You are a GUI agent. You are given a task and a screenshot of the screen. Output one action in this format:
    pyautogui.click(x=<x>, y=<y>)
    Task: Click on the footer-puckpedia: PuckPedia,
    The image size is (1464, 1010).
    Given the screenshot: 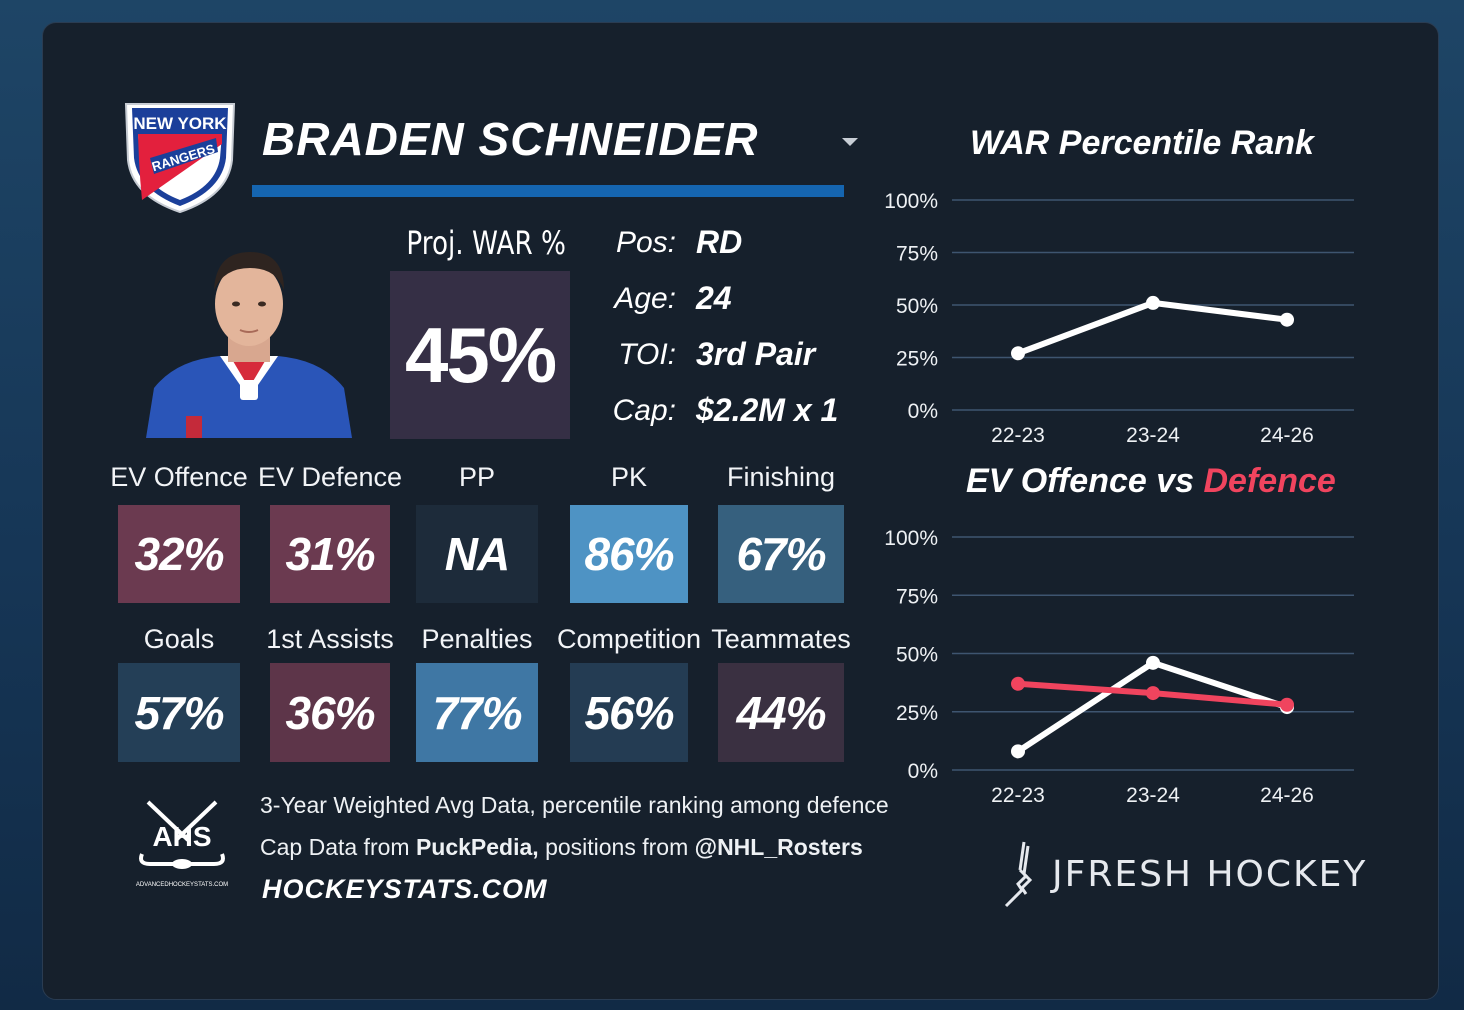 What is the action you would take?
    pyautogui.click(x=477, y=847)
    